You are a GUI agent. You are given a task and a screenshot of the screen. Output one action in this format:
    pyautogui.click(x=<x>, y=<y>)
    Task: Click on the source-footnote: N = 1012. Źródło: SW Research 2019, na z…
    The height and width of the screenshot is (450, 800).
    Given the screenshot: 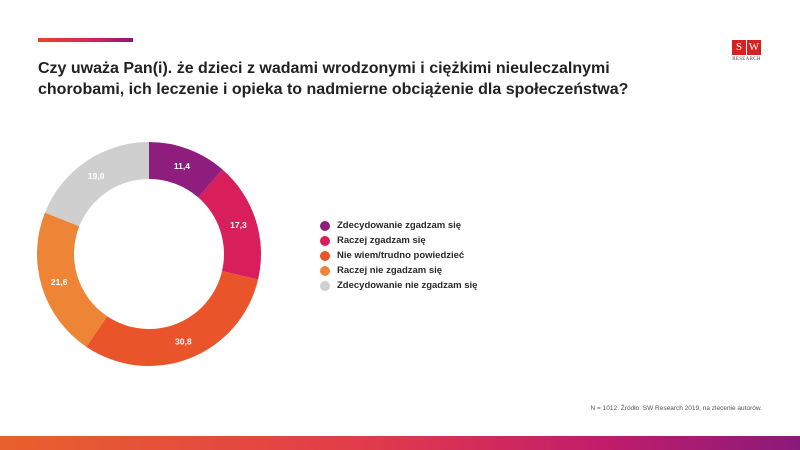 What is the action you would take?
    pyautogui.click(x=676, y=408)
    